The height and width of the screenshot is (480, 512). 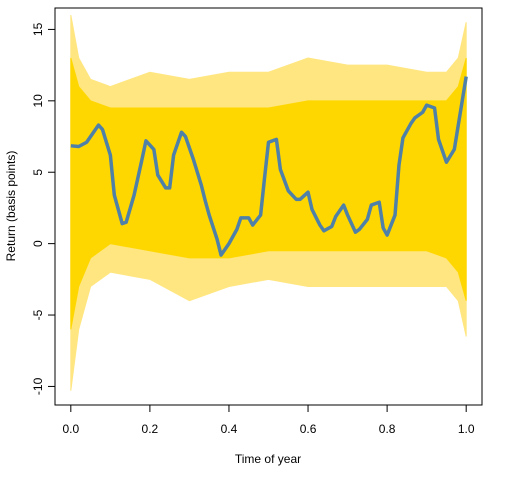 I want to click on x-tick-label: 0.4, so click(x=229, y=429).